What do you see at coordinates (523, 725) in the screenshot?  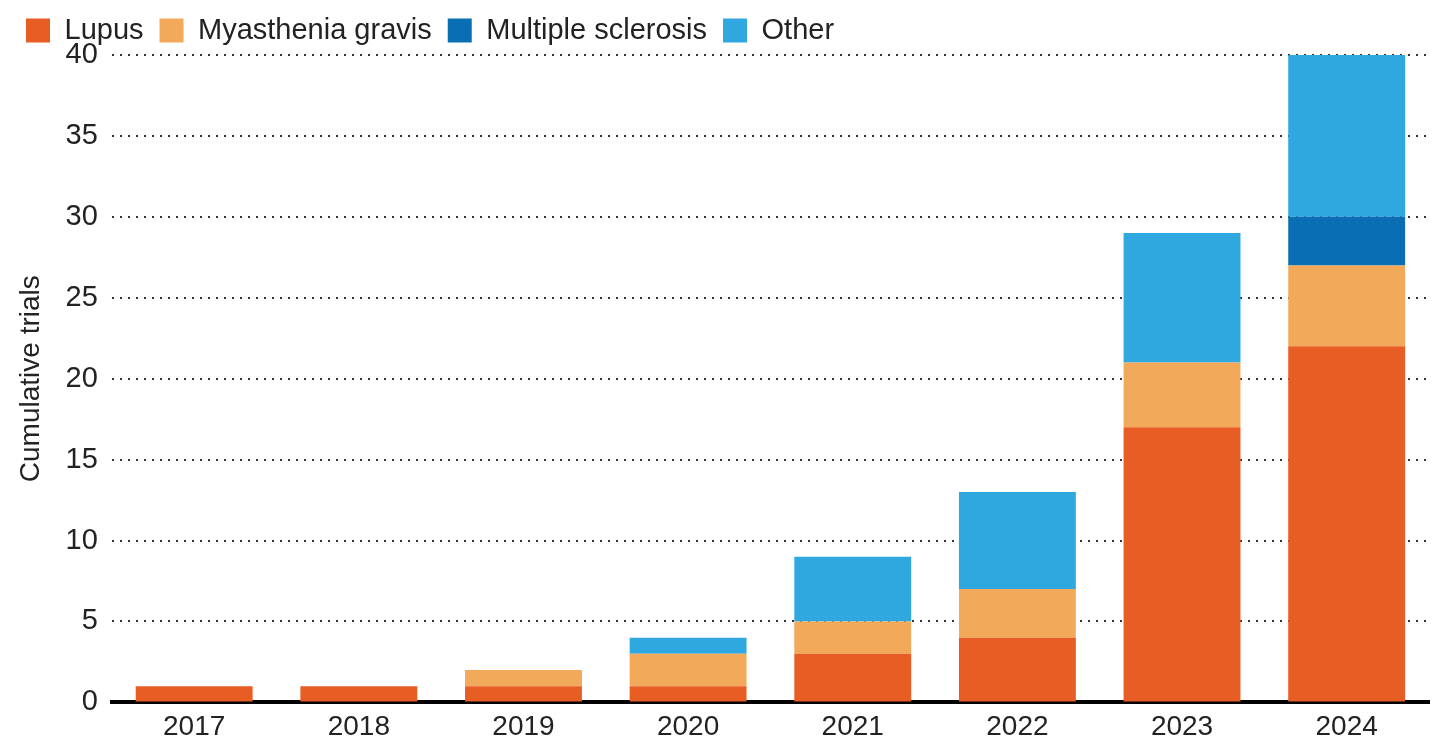 I see `x-tick-label: 2019` at bounding box center [523, 725].